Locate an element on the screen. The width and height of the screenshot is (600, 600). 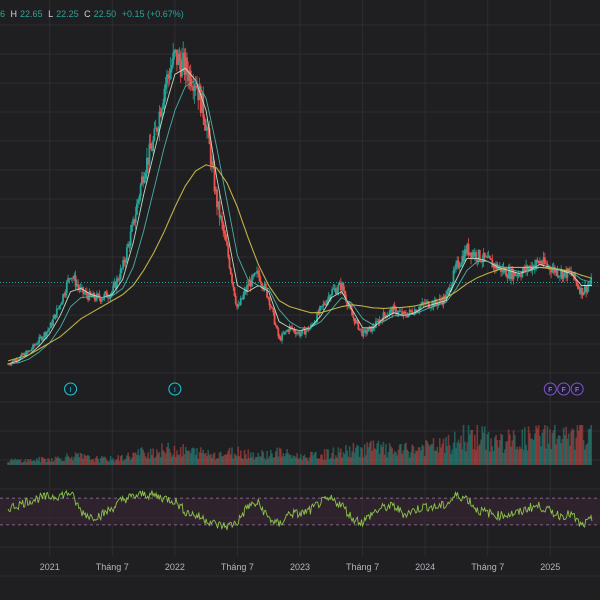
event-marker-financial is located at coordinates (577, 389).